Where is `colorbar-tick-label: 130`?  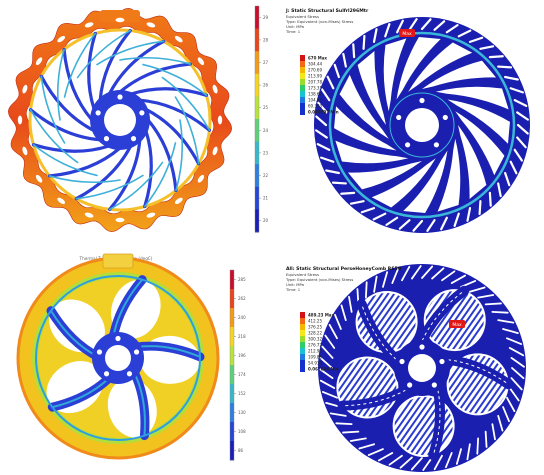
colorbar-tick-label: 130 is located at coordinates (242, 412).